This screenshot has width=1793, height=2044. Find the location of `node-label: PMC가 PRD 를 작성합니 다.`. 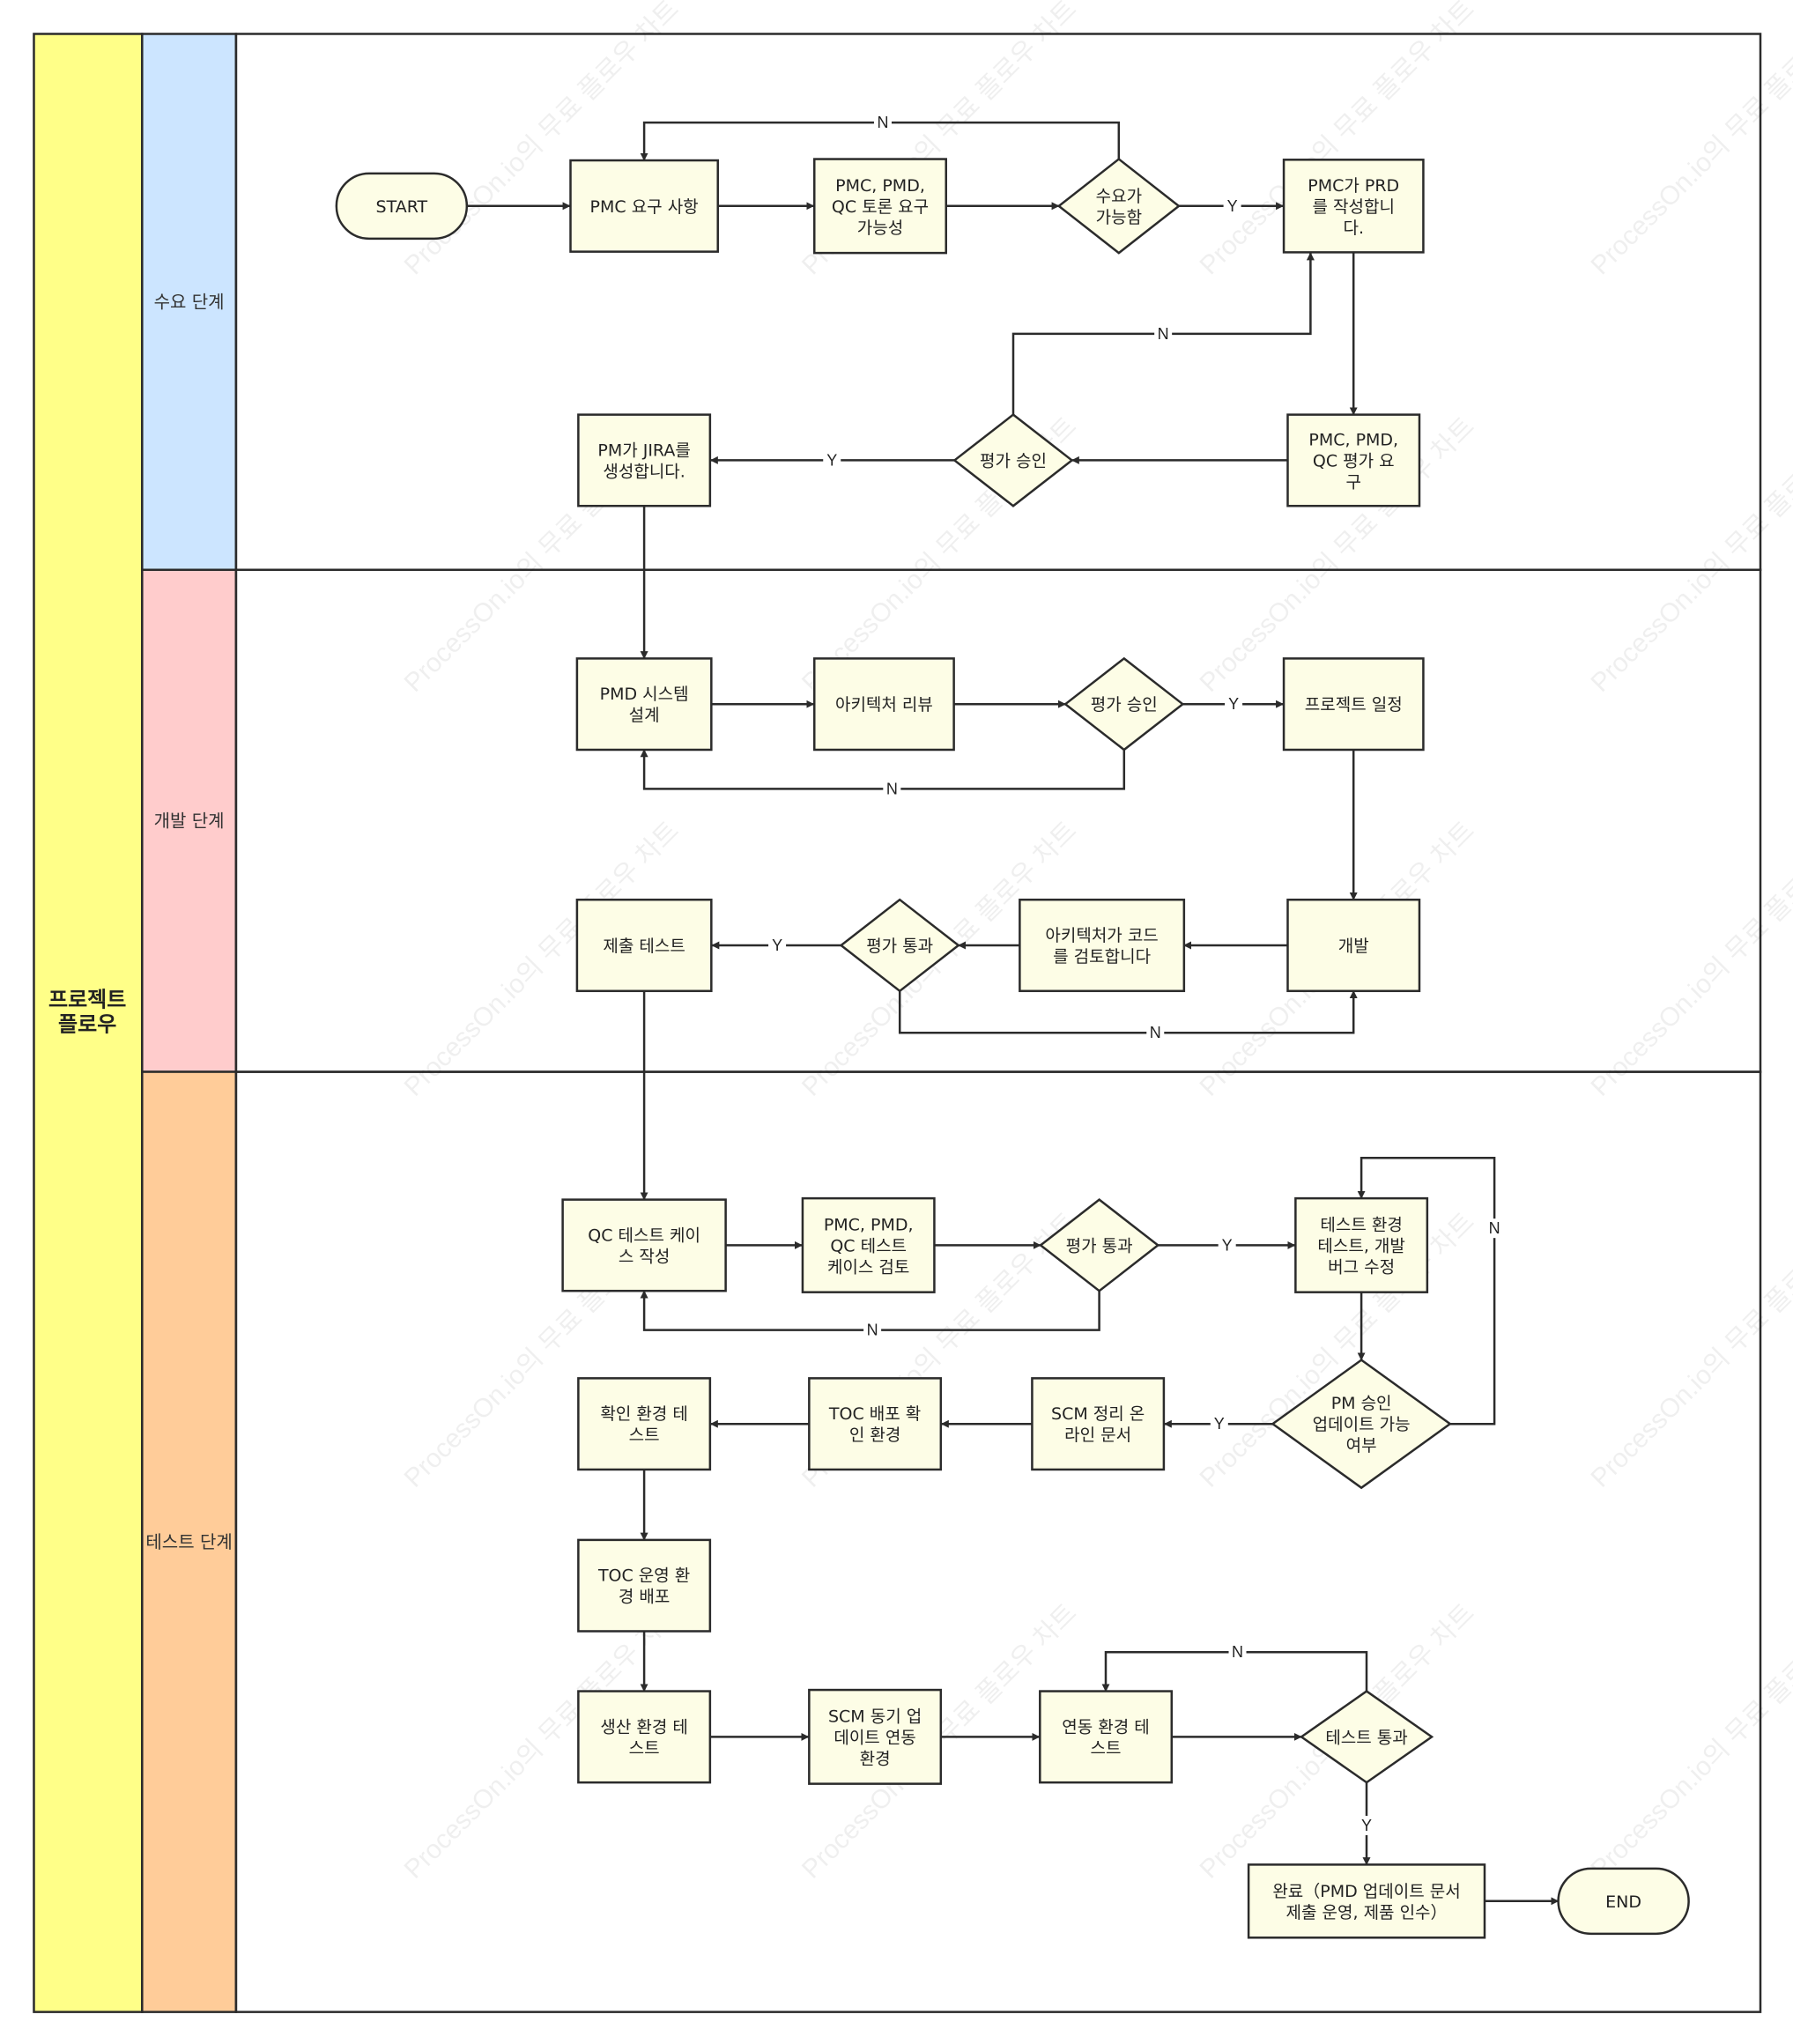

node-label: PMC가 PRD 를 작성합니 다. is located at coordinates (1353, 207).